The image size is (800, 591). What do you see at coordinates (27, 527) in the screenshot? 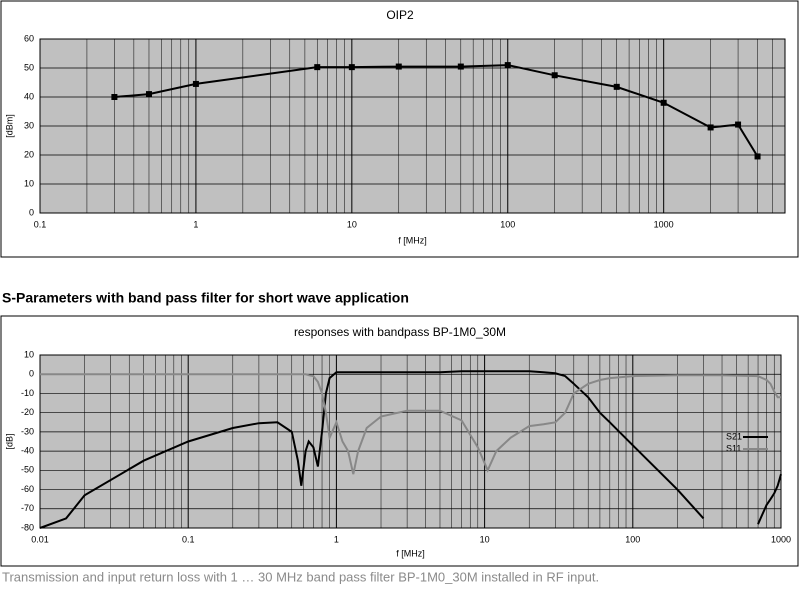
I see `y-tick-label: -80` at bounding box center [27, 527].